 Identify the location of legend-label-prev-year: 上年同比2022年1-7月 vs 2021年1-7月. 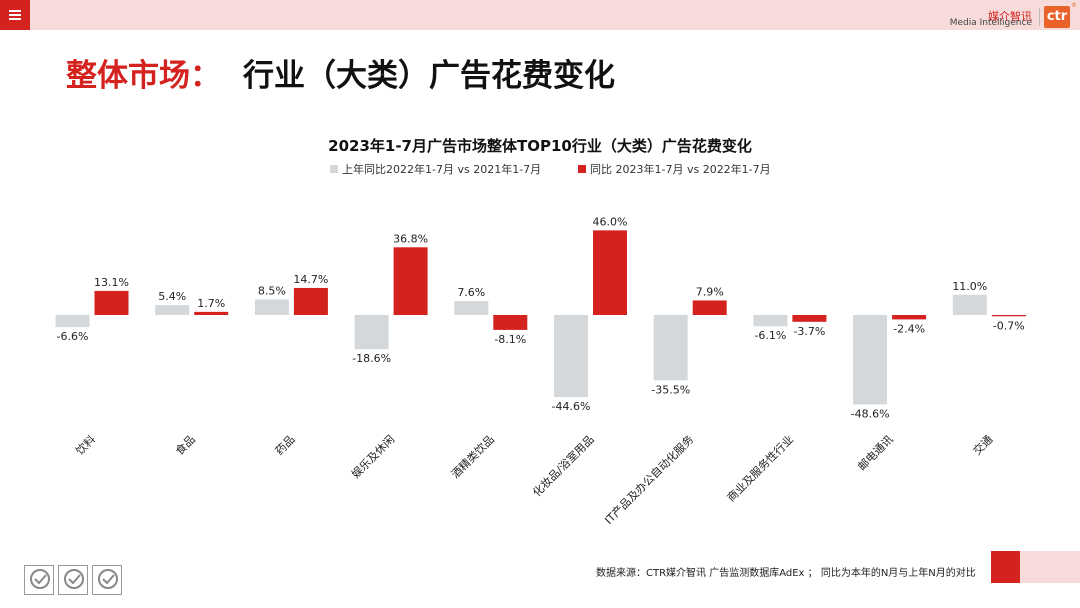
(442, 169).